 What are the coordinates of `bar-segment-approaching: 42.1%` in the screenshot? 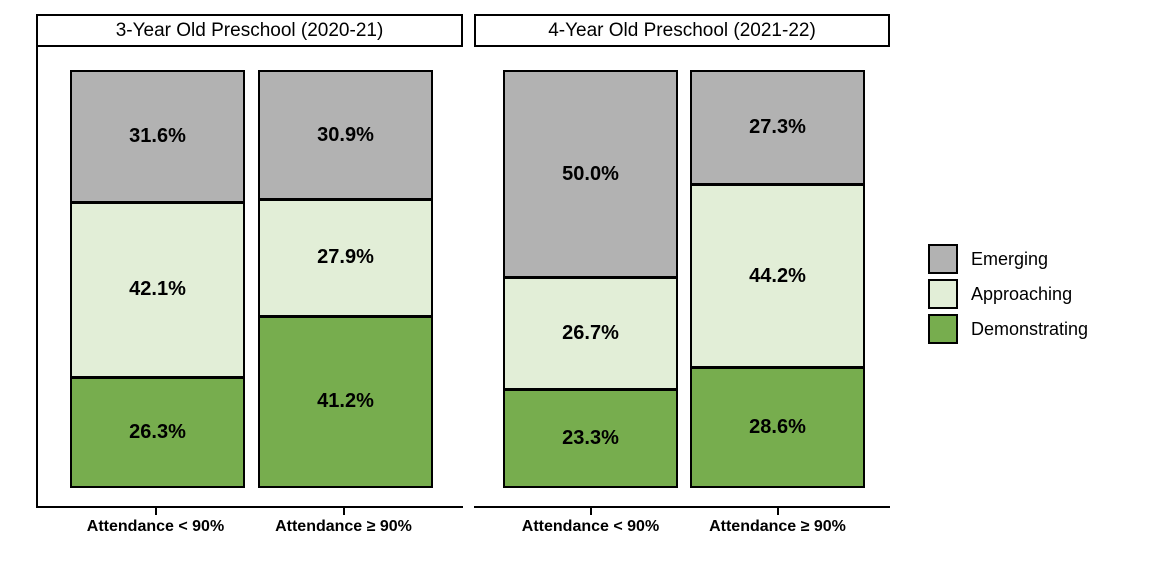 It's located at (157, 288).